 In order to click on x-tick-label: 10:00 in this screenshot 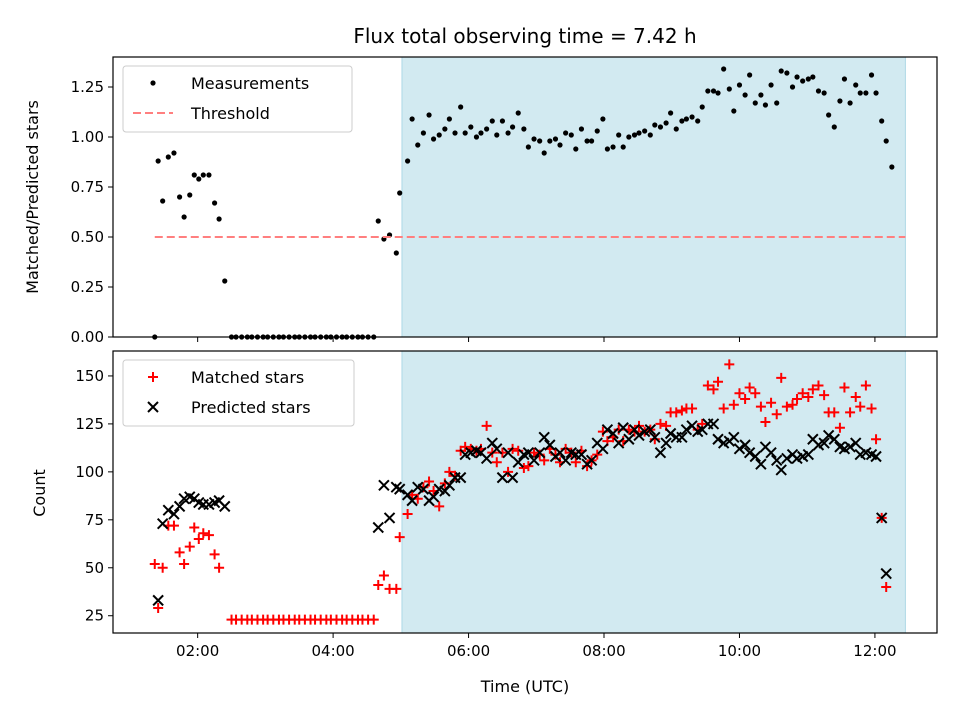, I will do `click(739, 651)`.